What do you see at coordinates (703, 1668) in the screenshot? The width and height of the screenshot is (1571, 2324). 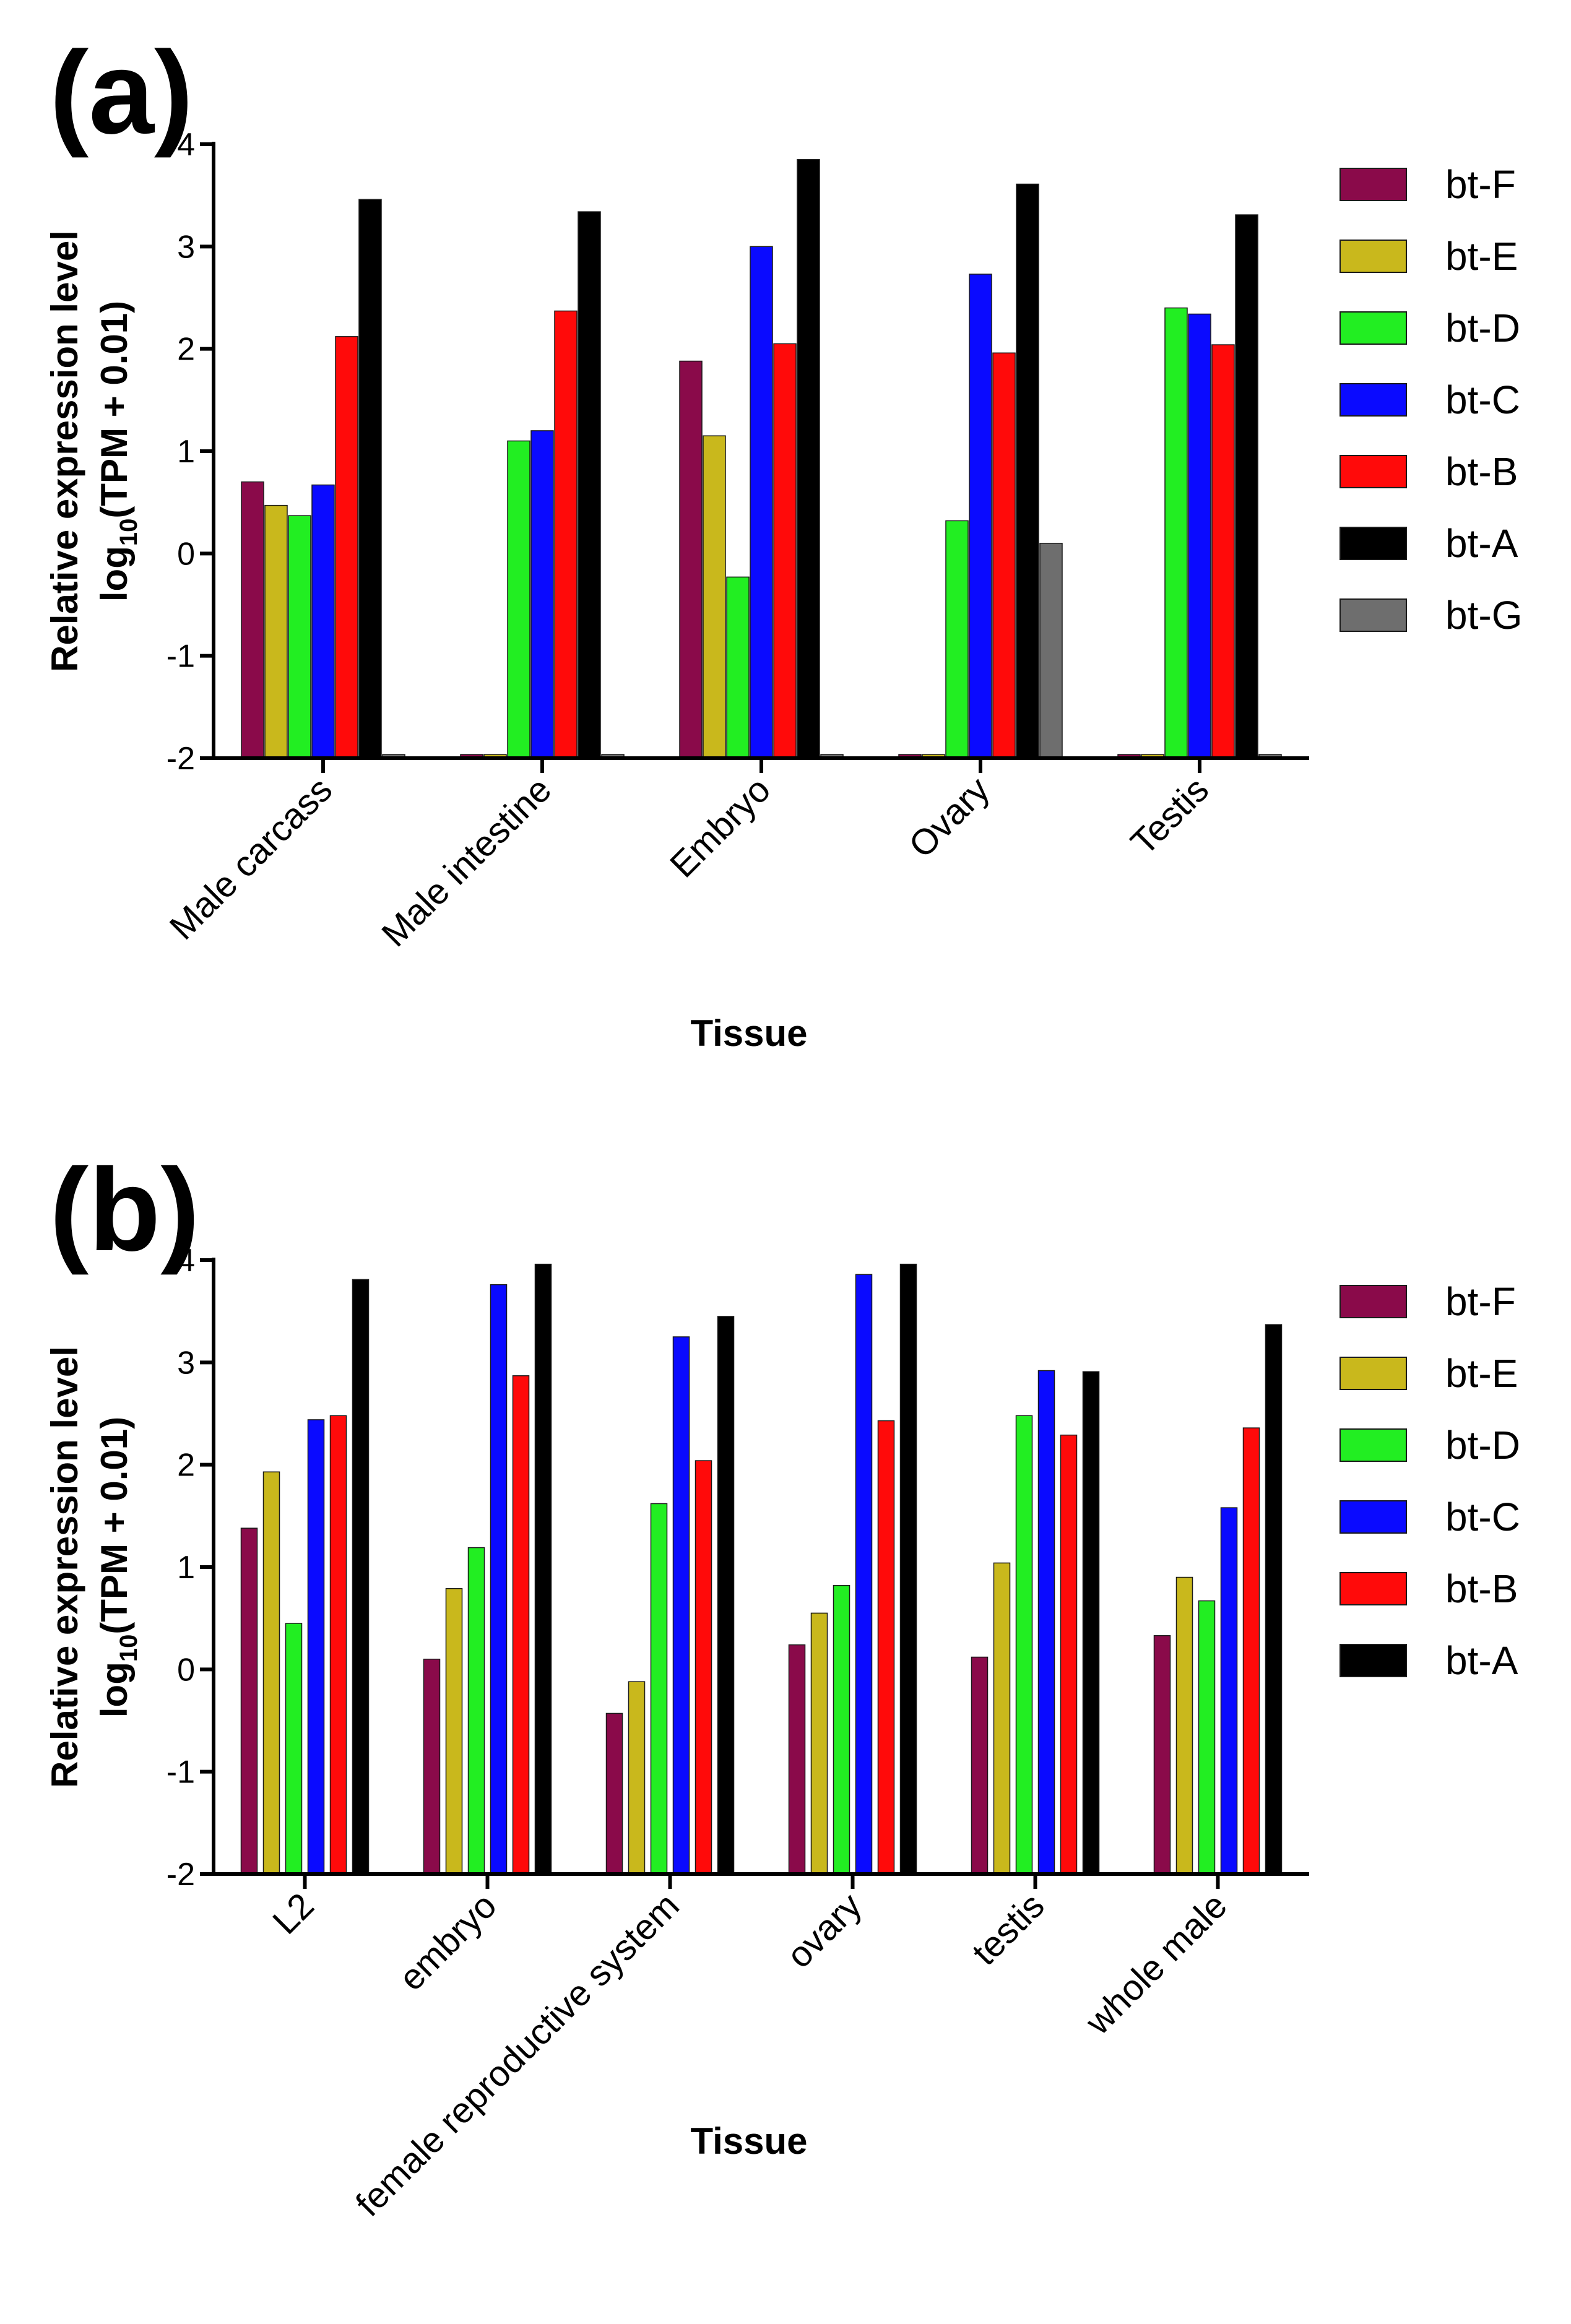 I see `bar-bt-b-female-reproductive-system` at bounding box center [703, 1668].